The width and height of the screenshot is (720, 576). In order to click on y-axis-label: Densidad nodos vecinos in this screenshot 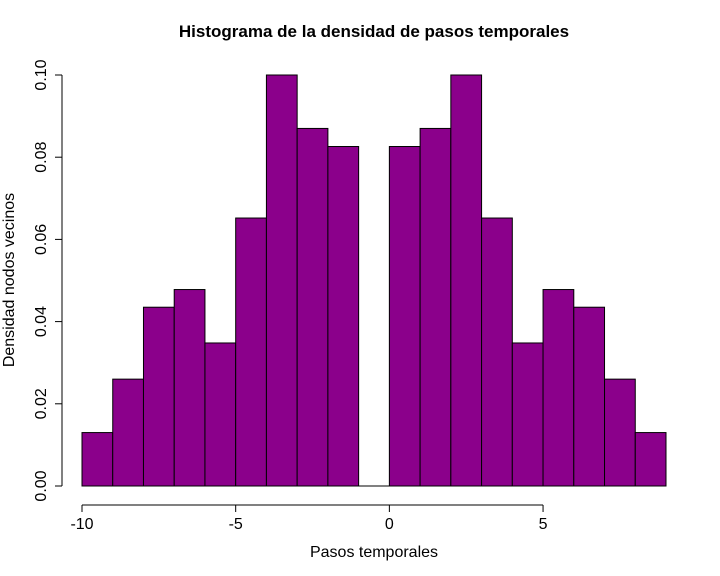, I will do `click(9, 280)`.